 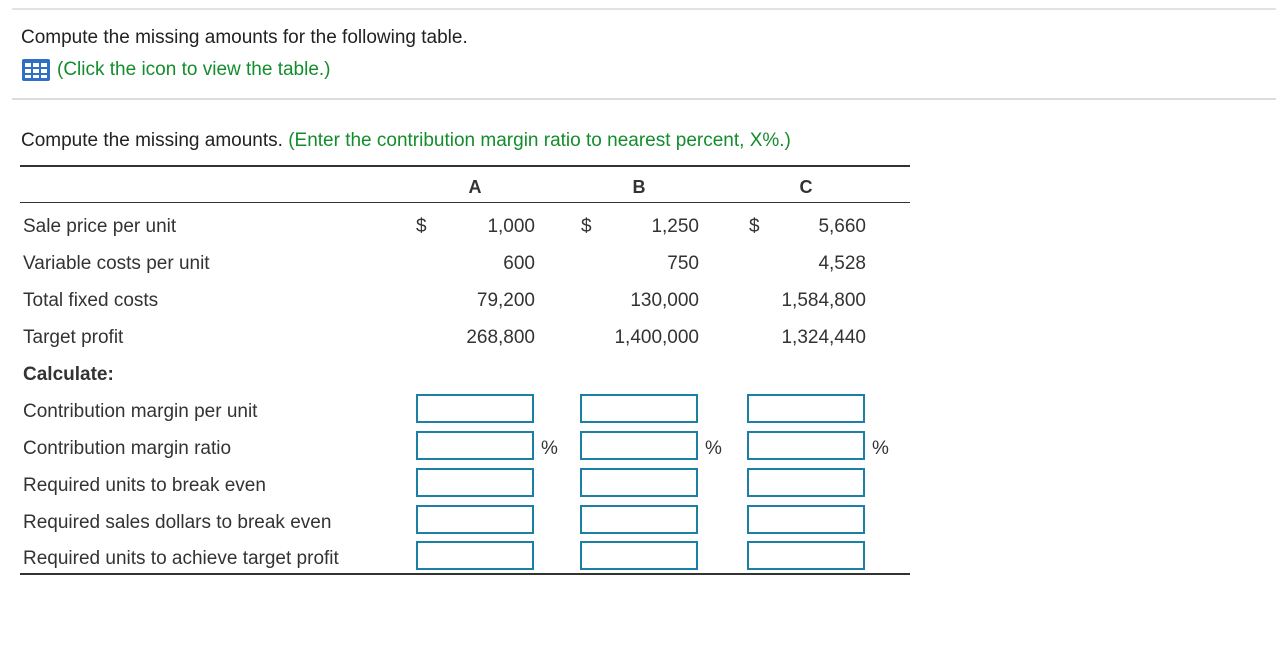 What do you see at coordinates (177, 522) in the screenshot?
I see `row-label-break-even-sales: Required sales dollars to break even` at bounding box center [177, 522].